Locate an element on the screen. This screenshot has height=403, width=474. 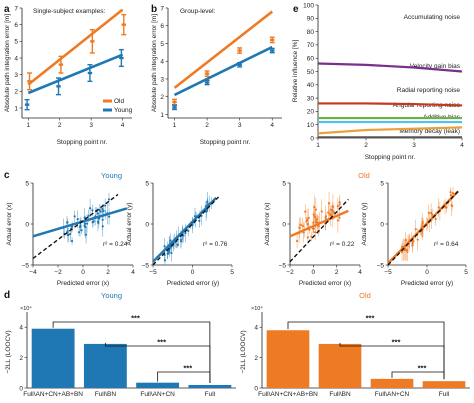
legend-label-young: Young is located at coordinates (123, 110).